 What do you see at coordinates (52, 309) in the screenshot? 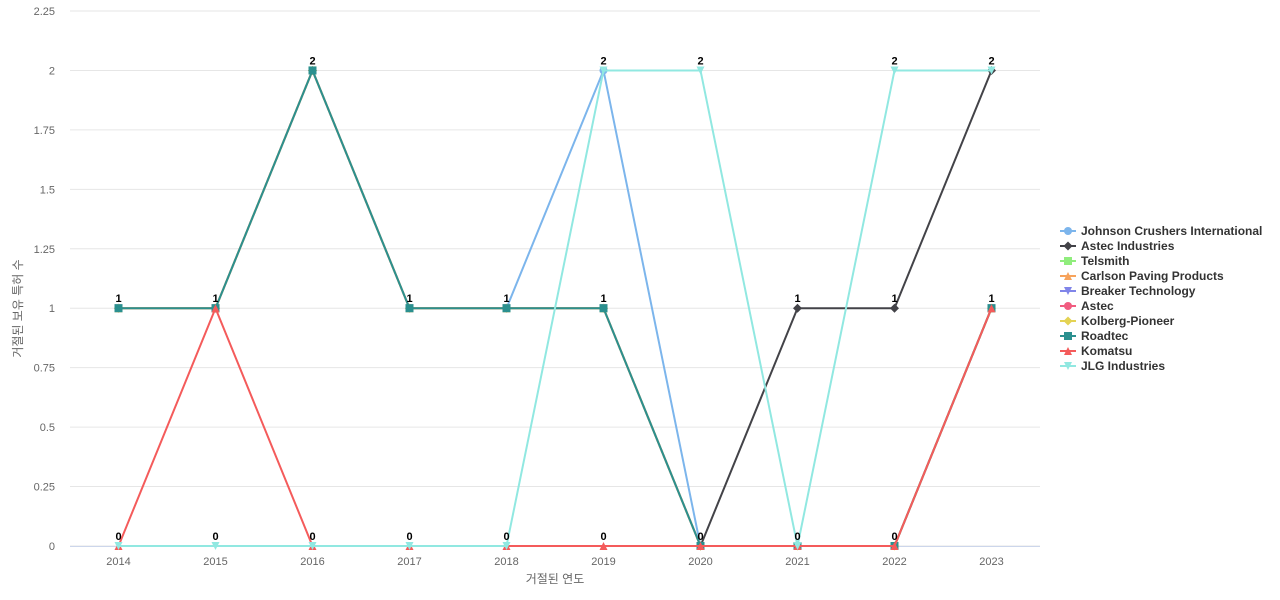
I see `y-tick-label: 1` at bounding box center [52, 309].